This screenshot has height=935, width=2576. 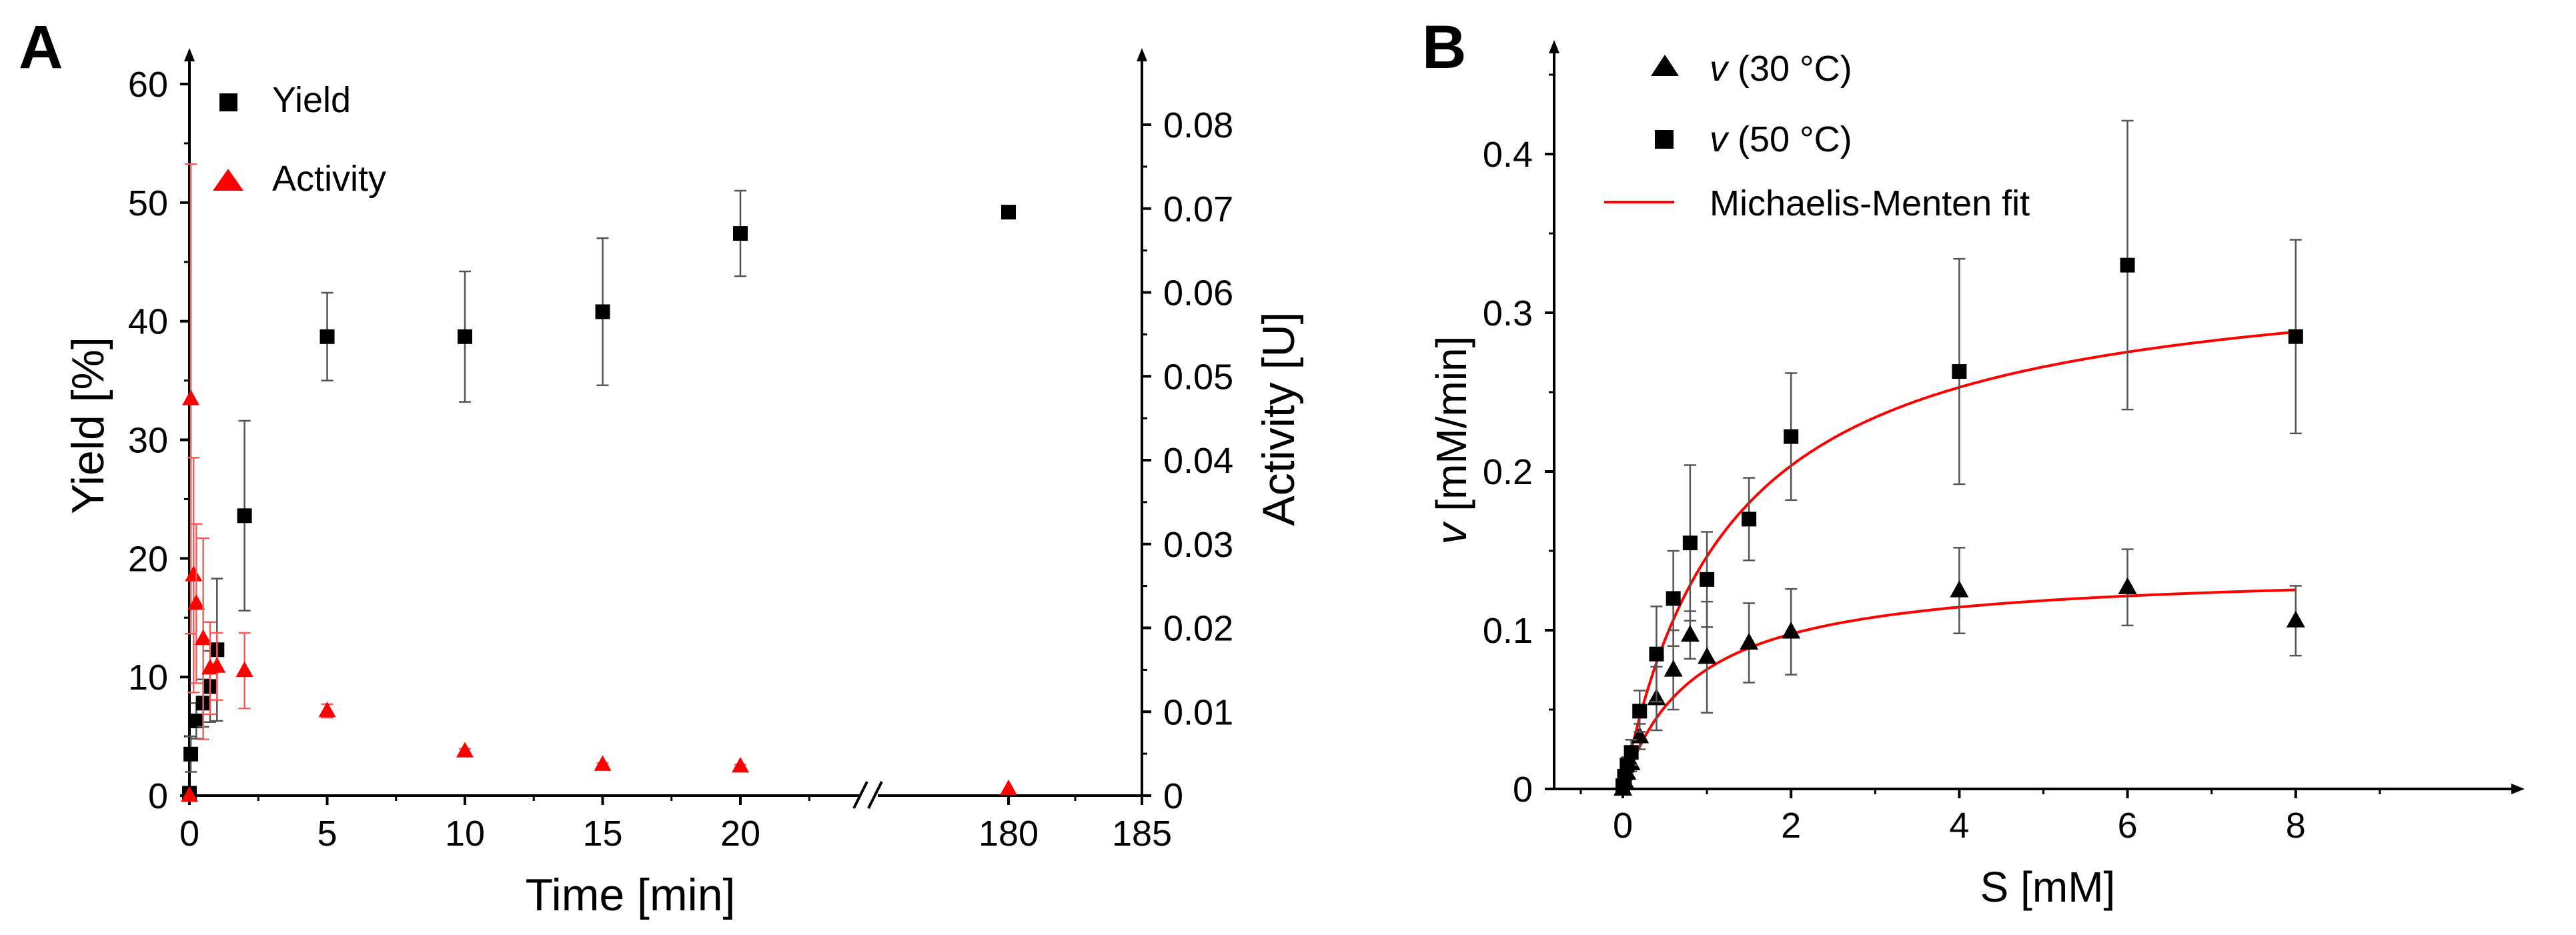 I want to click on a-x-tick-label: 10, so click(x=465, y=834).